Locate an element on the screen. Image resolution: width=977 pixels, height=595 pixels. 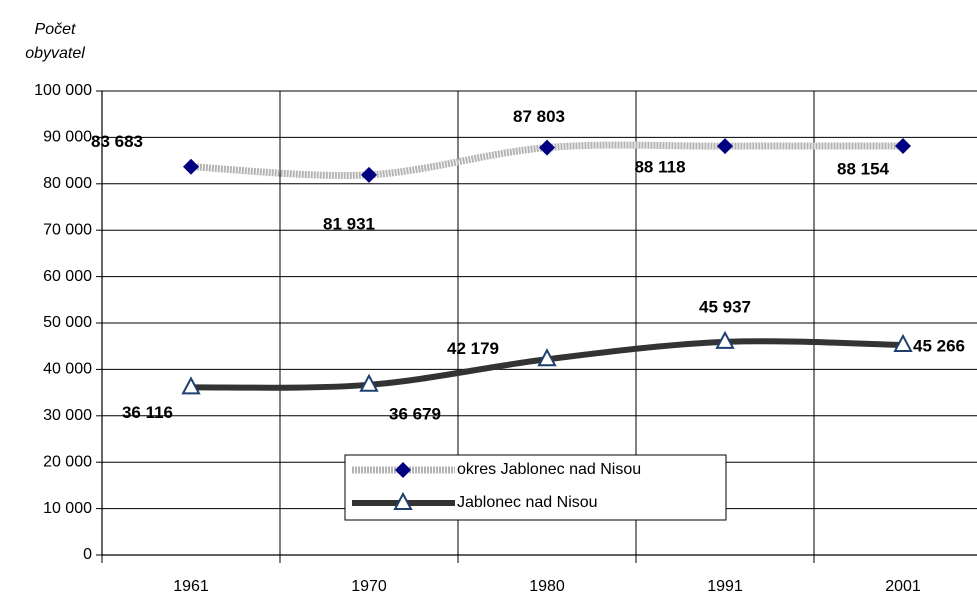
legend-label: Jablonec nad Nisou is located at coordinates (527, 502).